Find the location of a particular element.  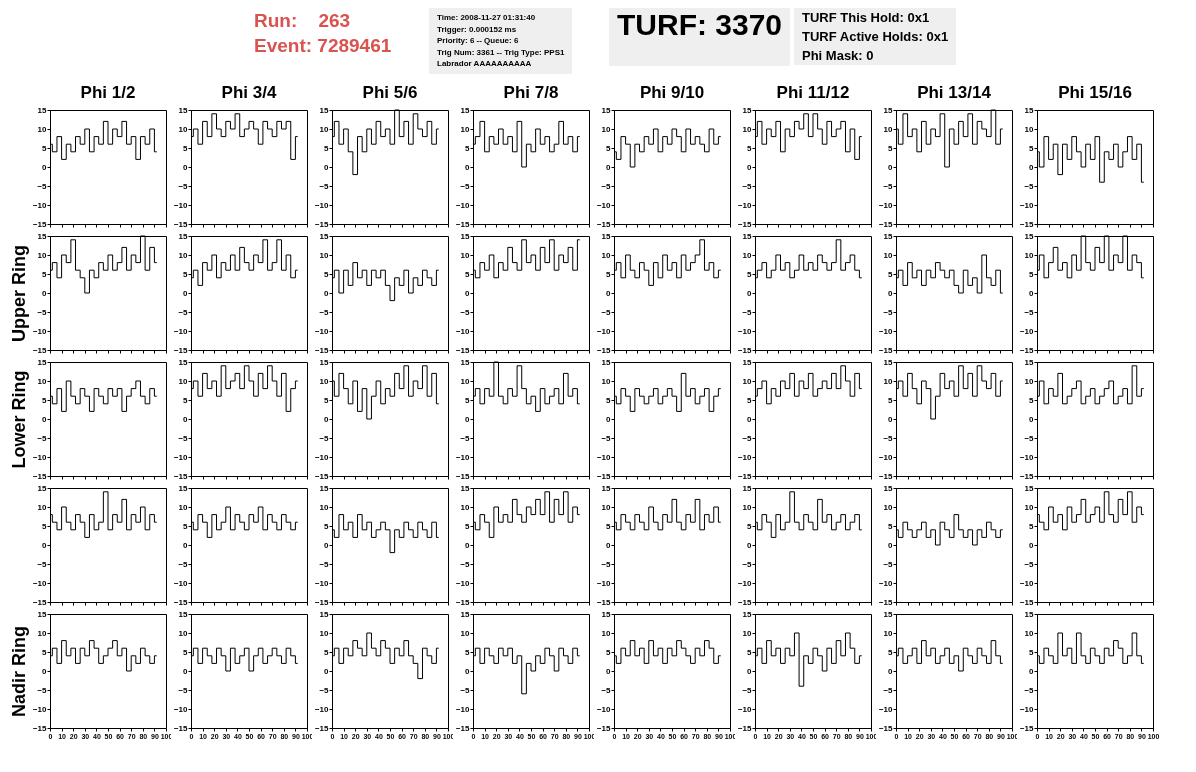

y-axis-title: Upper Ring is located at coordinates (18, 293).